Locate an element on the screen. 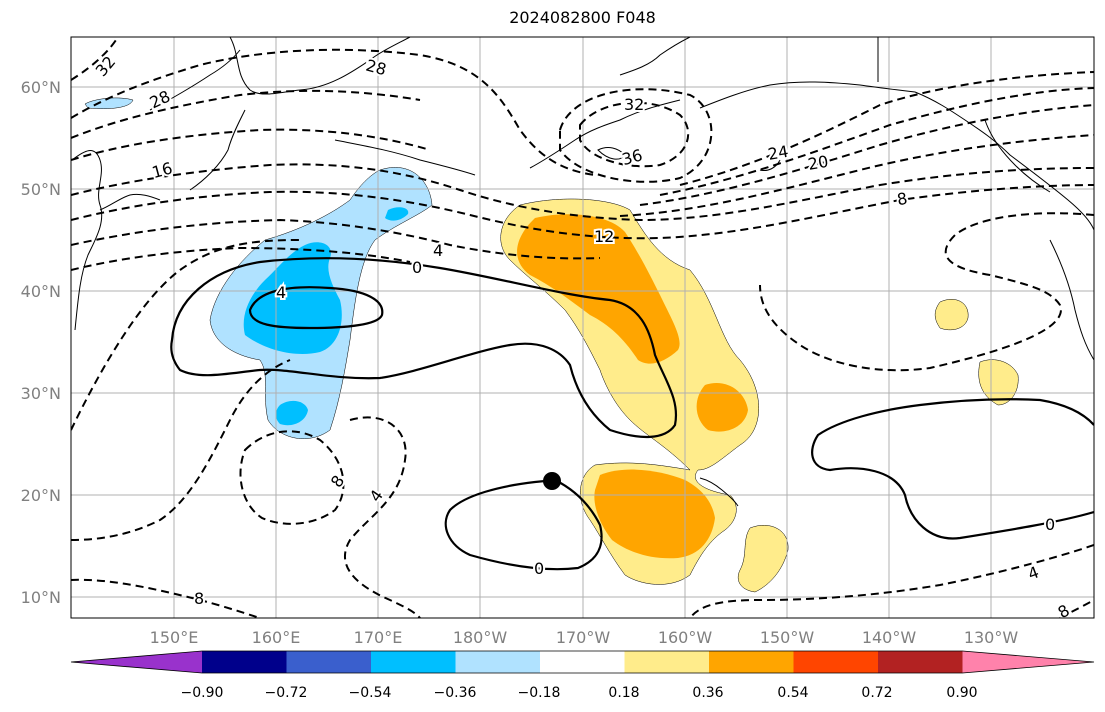 The image size is (1105, 712). lon-label: 150°W is located at coordinates (787, 637).